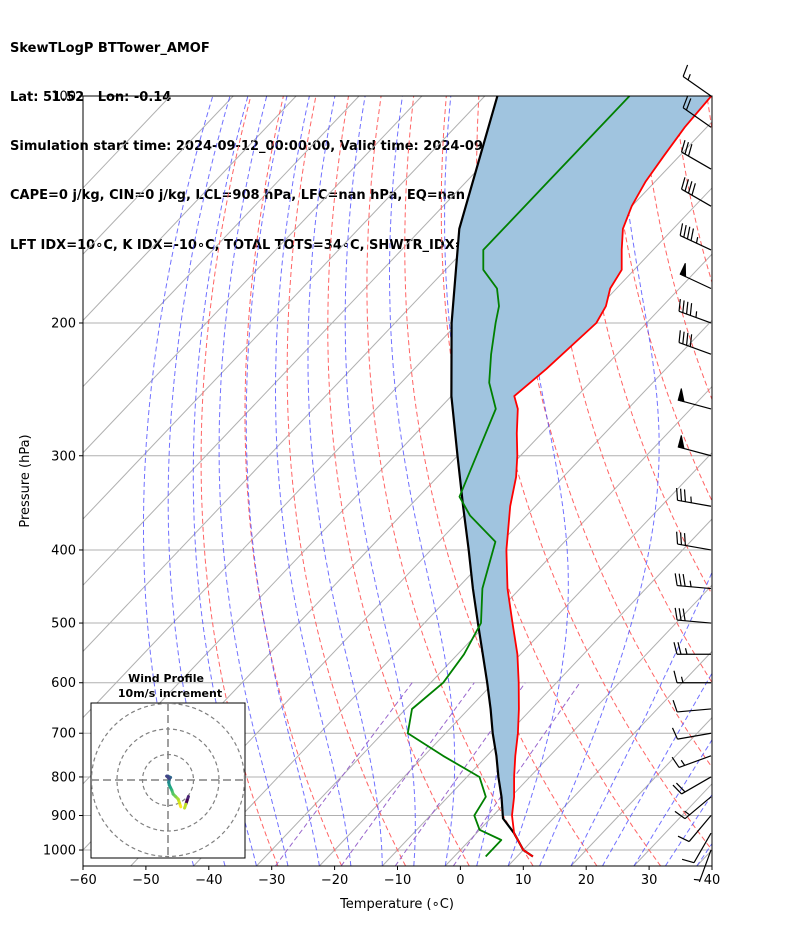 This screenshot has height=937, width=794. I want to click on x-tick-label: 40, so click(712, 880).